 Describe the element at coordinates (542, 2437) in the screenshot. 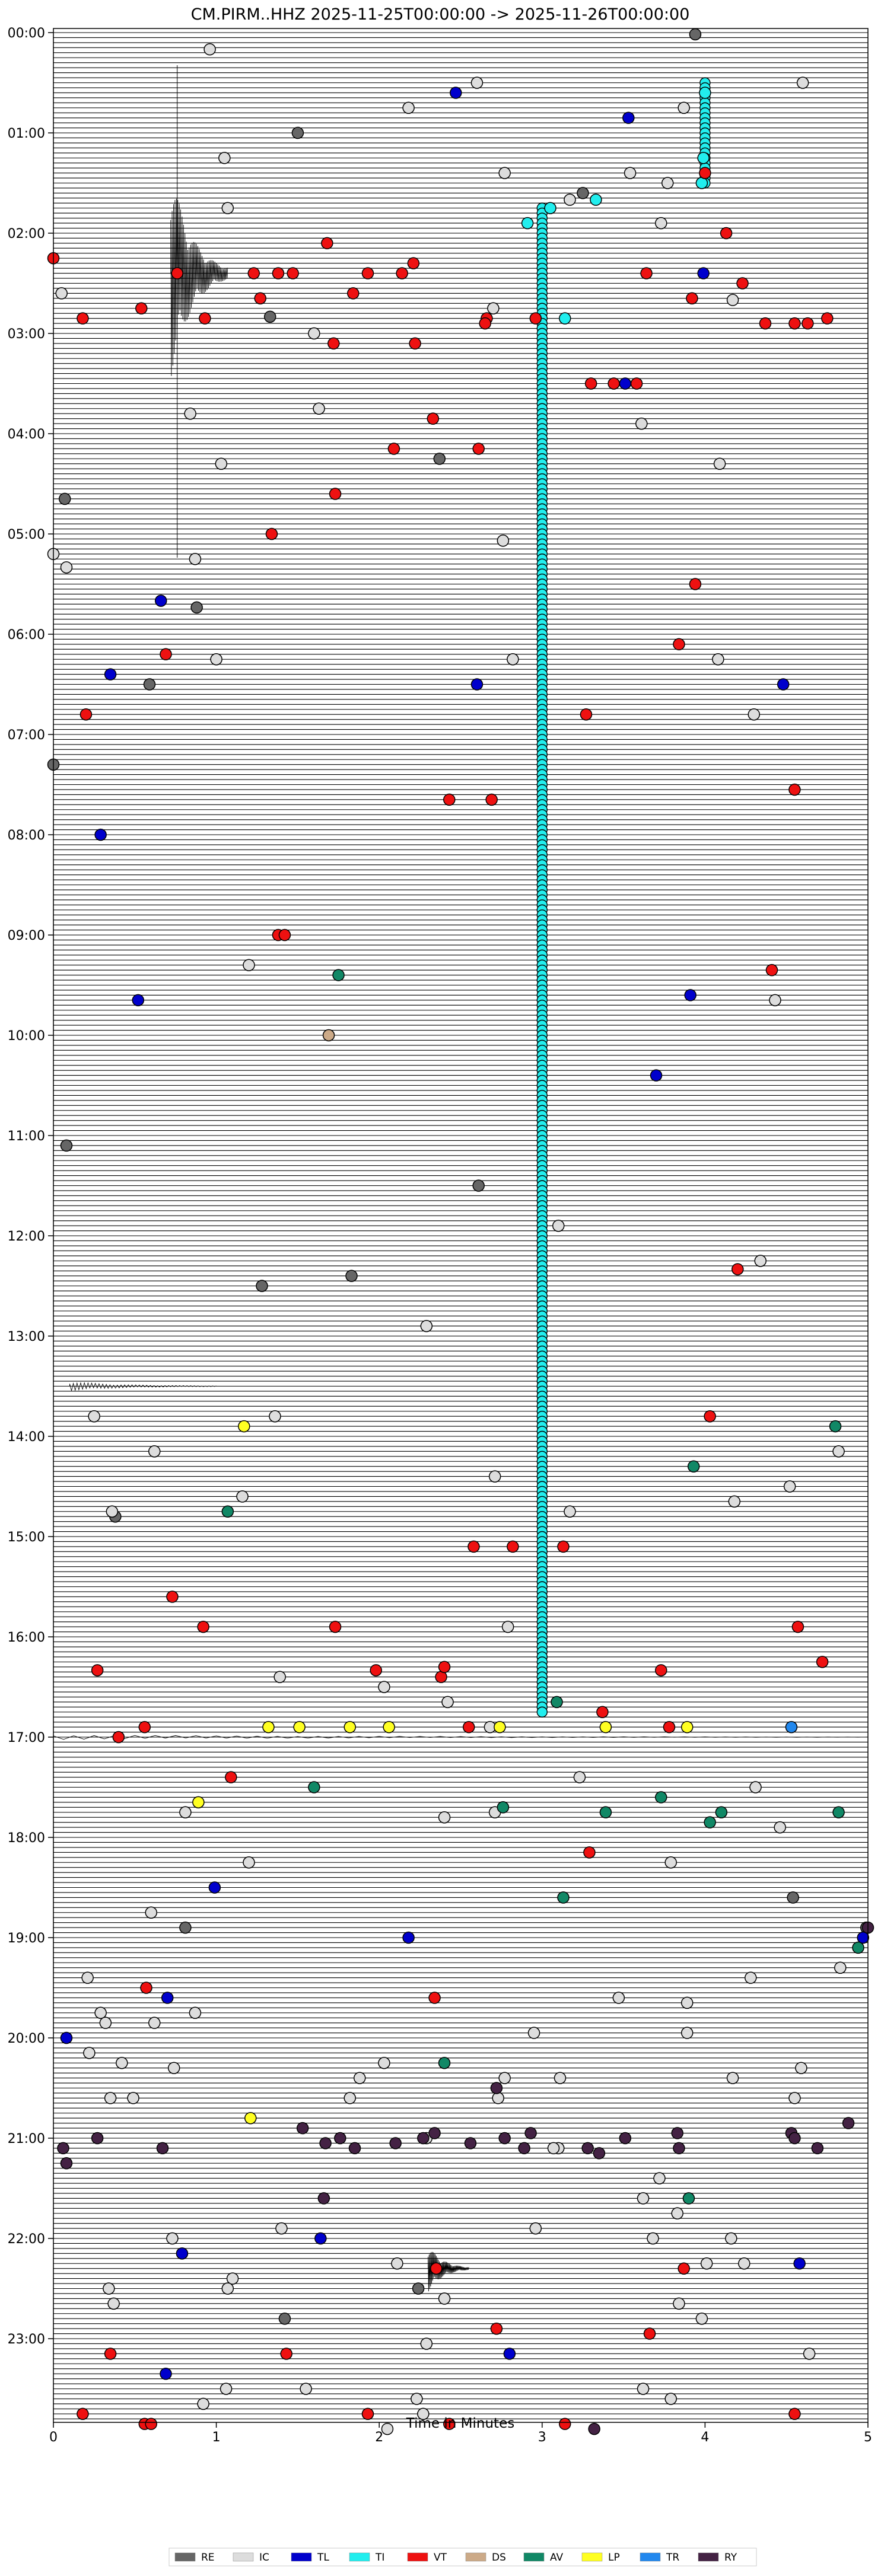

I see `x-tick-label: 3` at that location.